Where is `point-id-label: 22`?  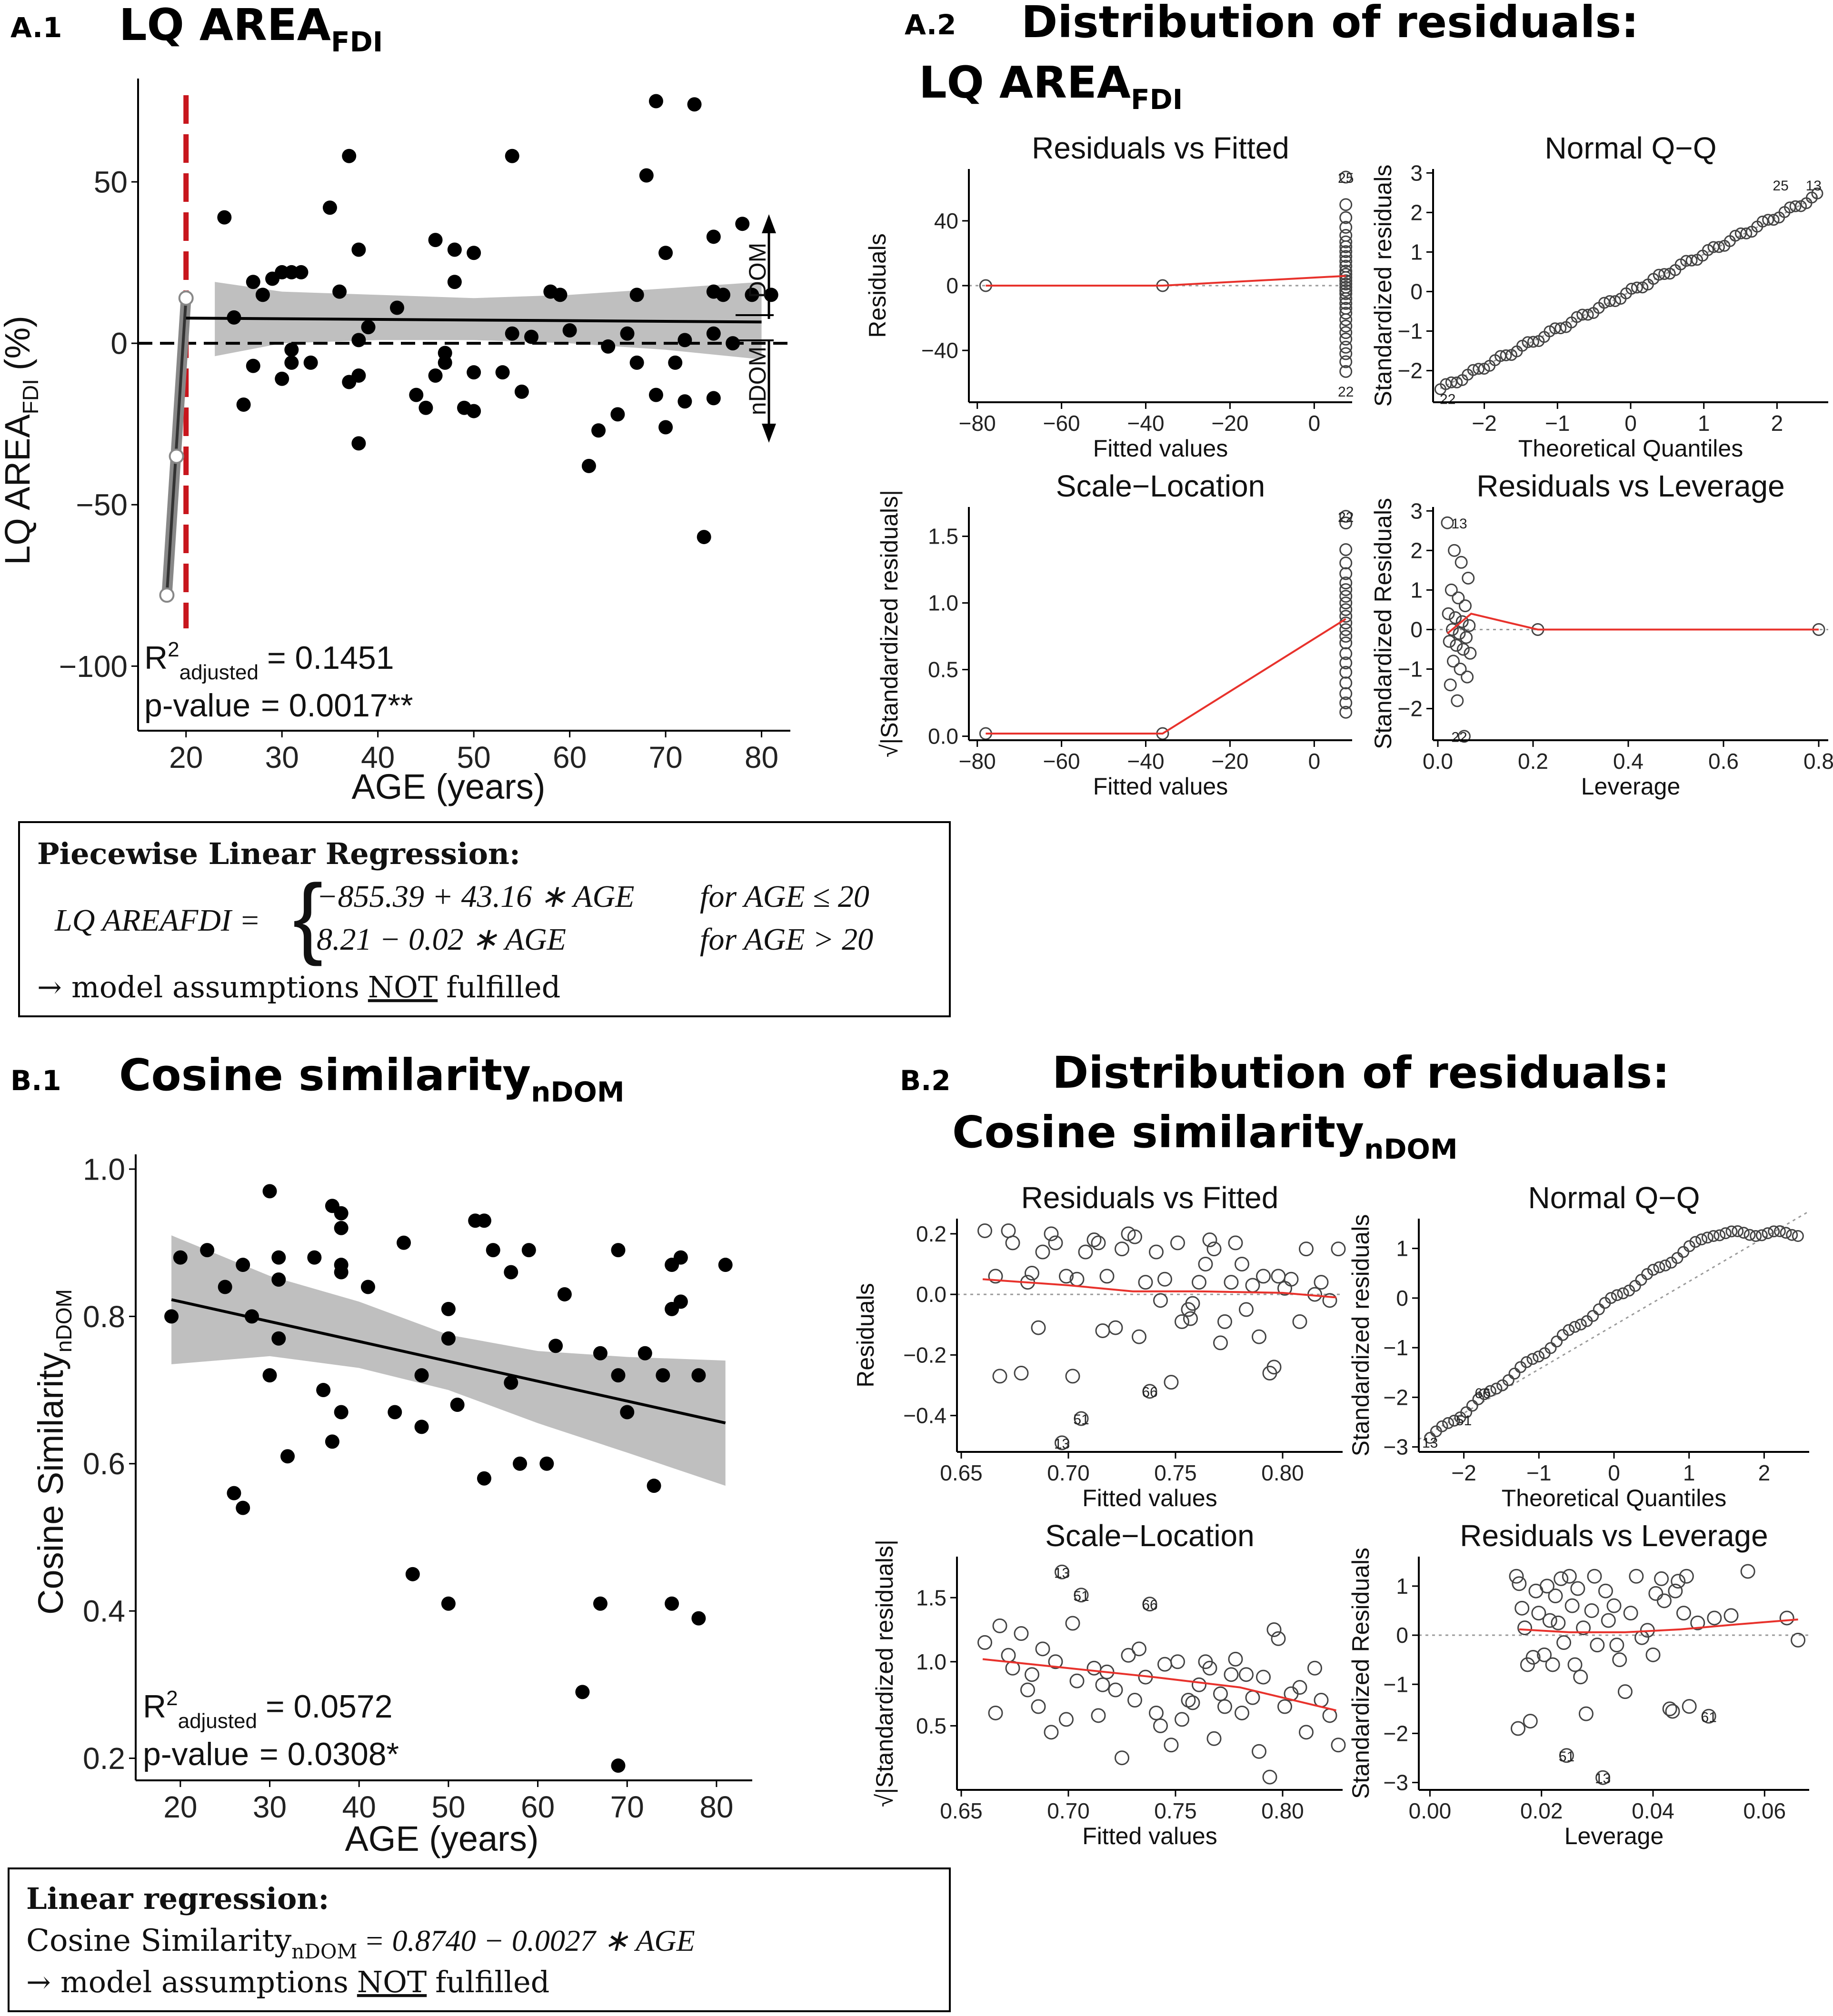
point-id-label: 22 is located at coordinates (1447, 400).